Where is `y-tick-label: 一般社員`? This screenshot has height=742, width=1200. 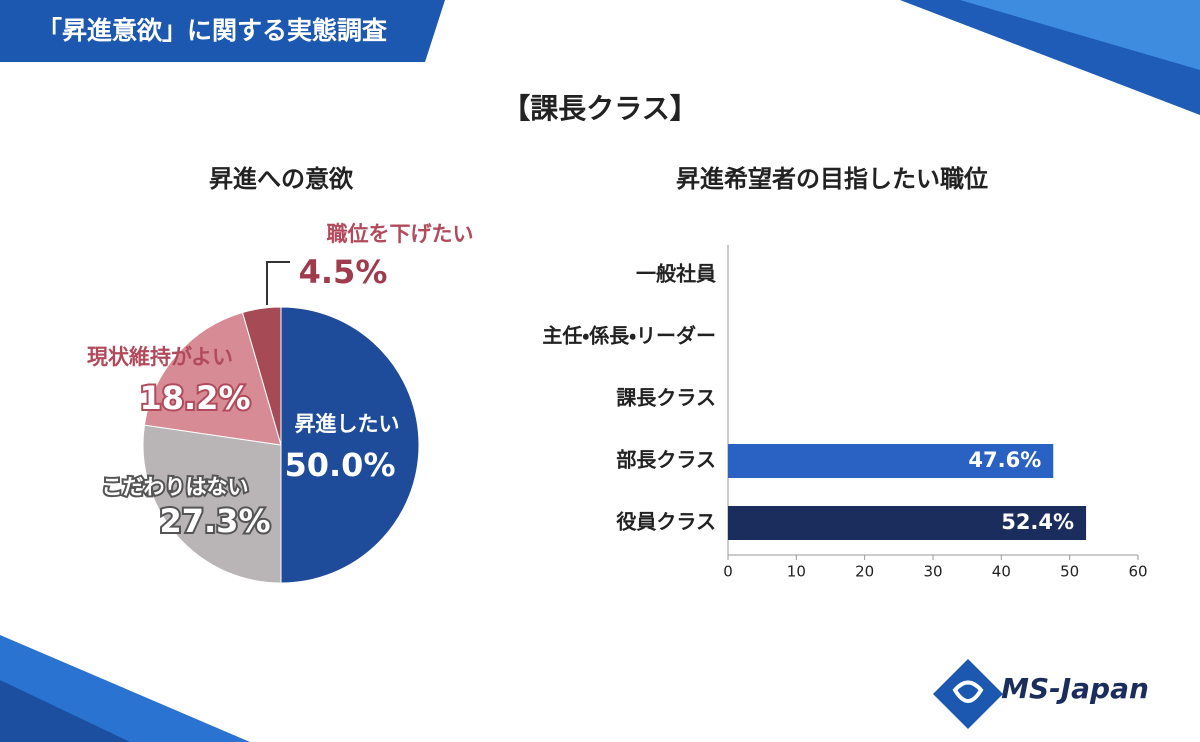
y-tick-label: 一般社員 is located at coordinates (676, 274).